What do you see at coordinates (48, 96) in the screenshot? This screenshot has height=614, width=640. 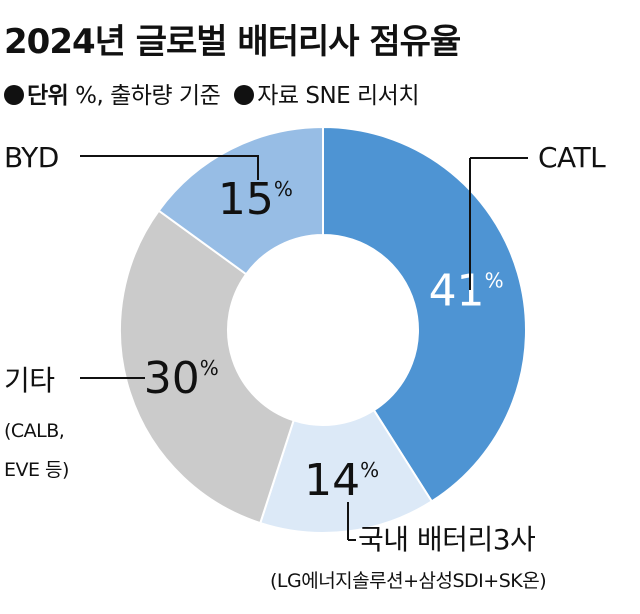 I see `unit-label: 단위` at bounding box center [48, 96].